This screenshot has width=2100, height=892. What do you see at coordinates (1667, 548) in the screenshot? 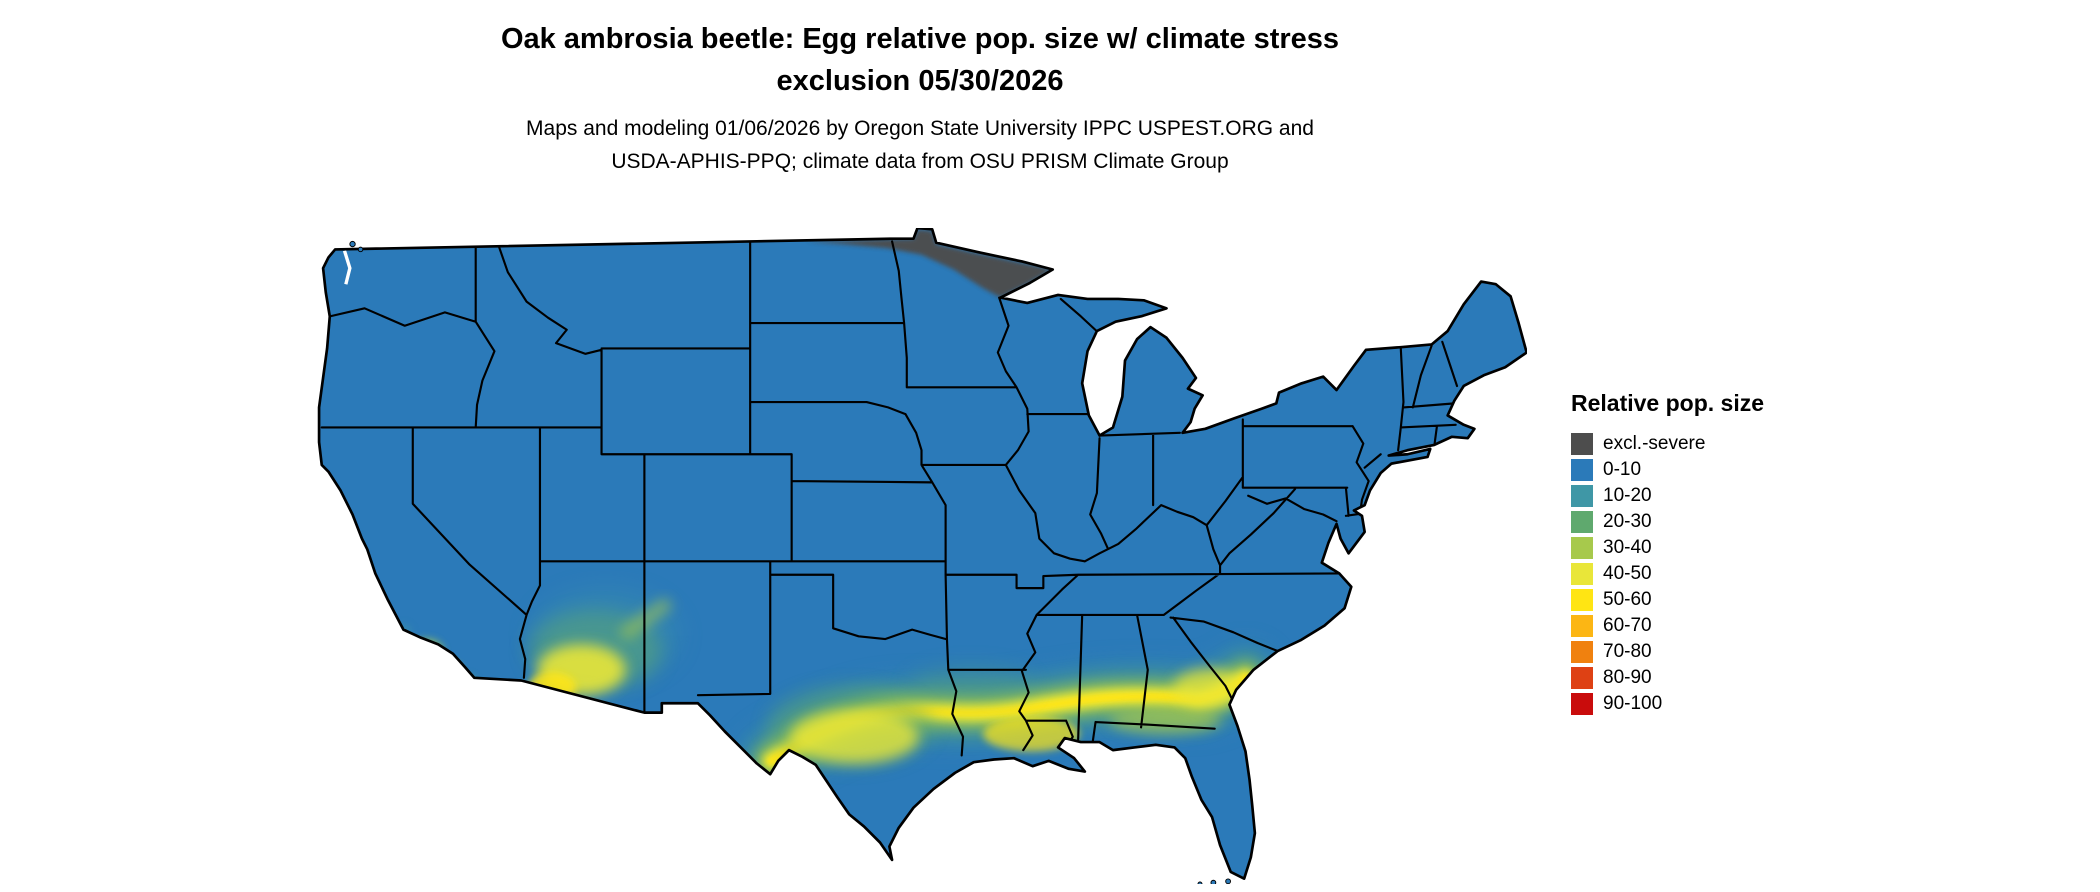
I see `legend-row: 30-40` at bounding box center [1667, 548].